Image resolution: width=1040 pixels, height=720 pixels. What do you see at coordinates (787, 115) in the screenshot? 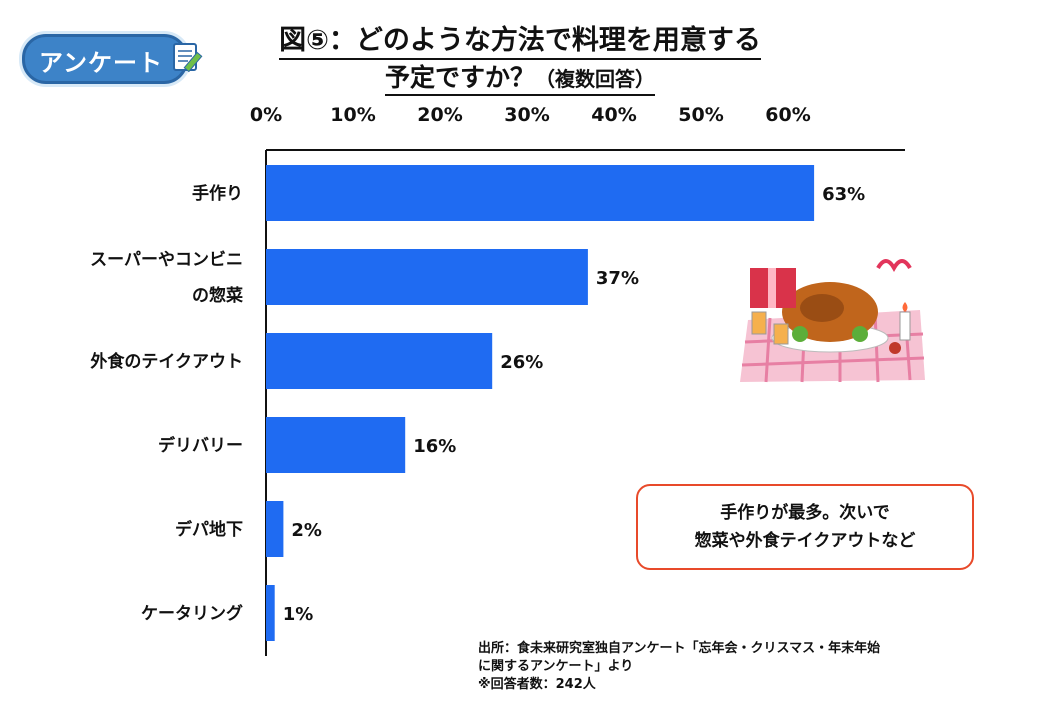
I see `x-tick-label: 60%` at bounding box center [787, 115].